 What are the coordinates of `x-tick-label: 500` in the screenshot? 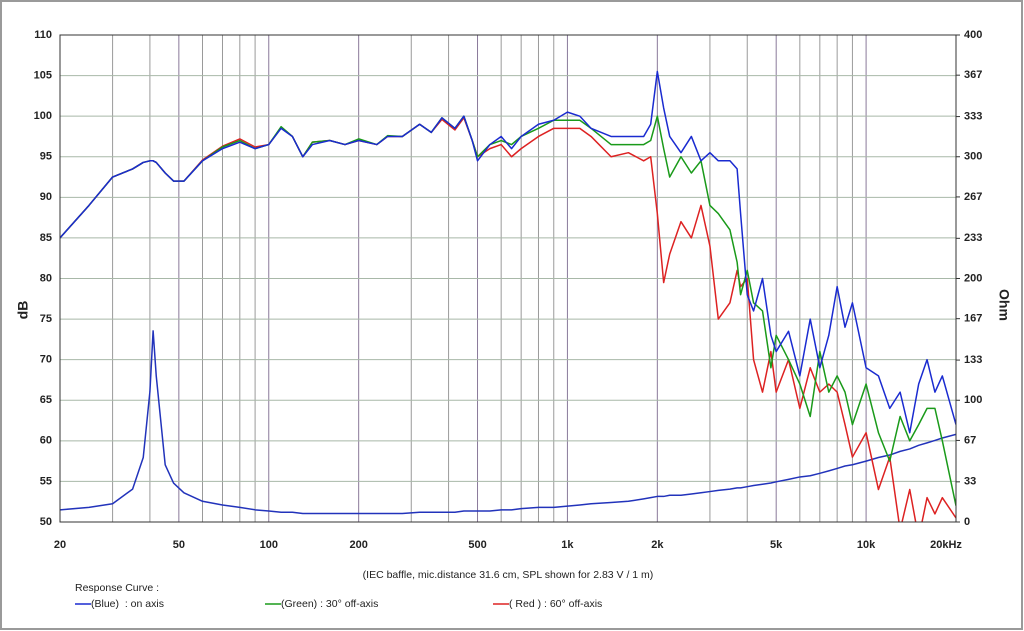 It's located at (477, 545).